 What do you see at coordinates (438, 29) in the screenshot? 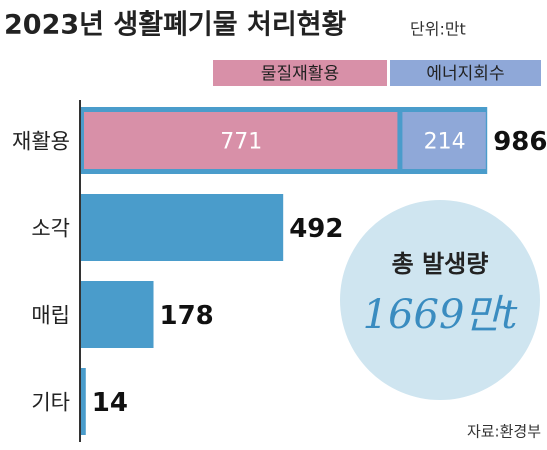
I see `unit-label: 단위:만t` at bounding box center [438, 29].